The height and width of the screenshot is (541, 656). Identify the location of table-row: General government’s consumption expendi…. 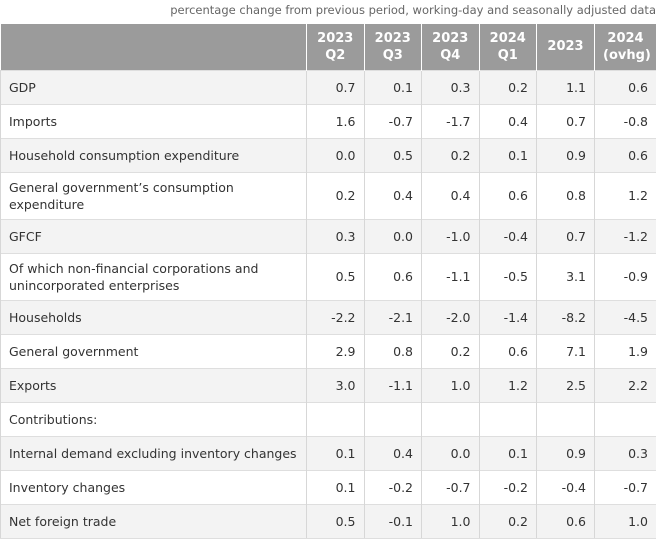
(328, 195).